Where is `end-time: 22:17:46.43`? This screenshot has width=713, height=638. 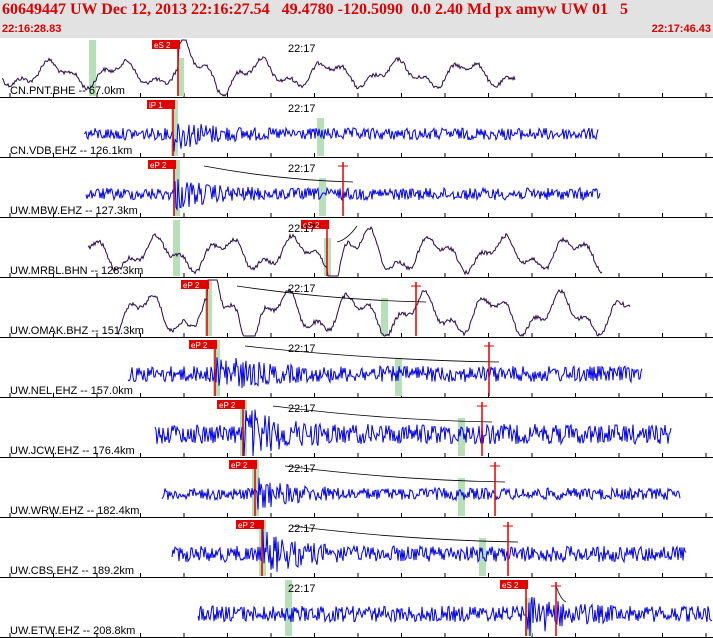
end-time: 22:17:46.43 is located at coordinates (681, 29).